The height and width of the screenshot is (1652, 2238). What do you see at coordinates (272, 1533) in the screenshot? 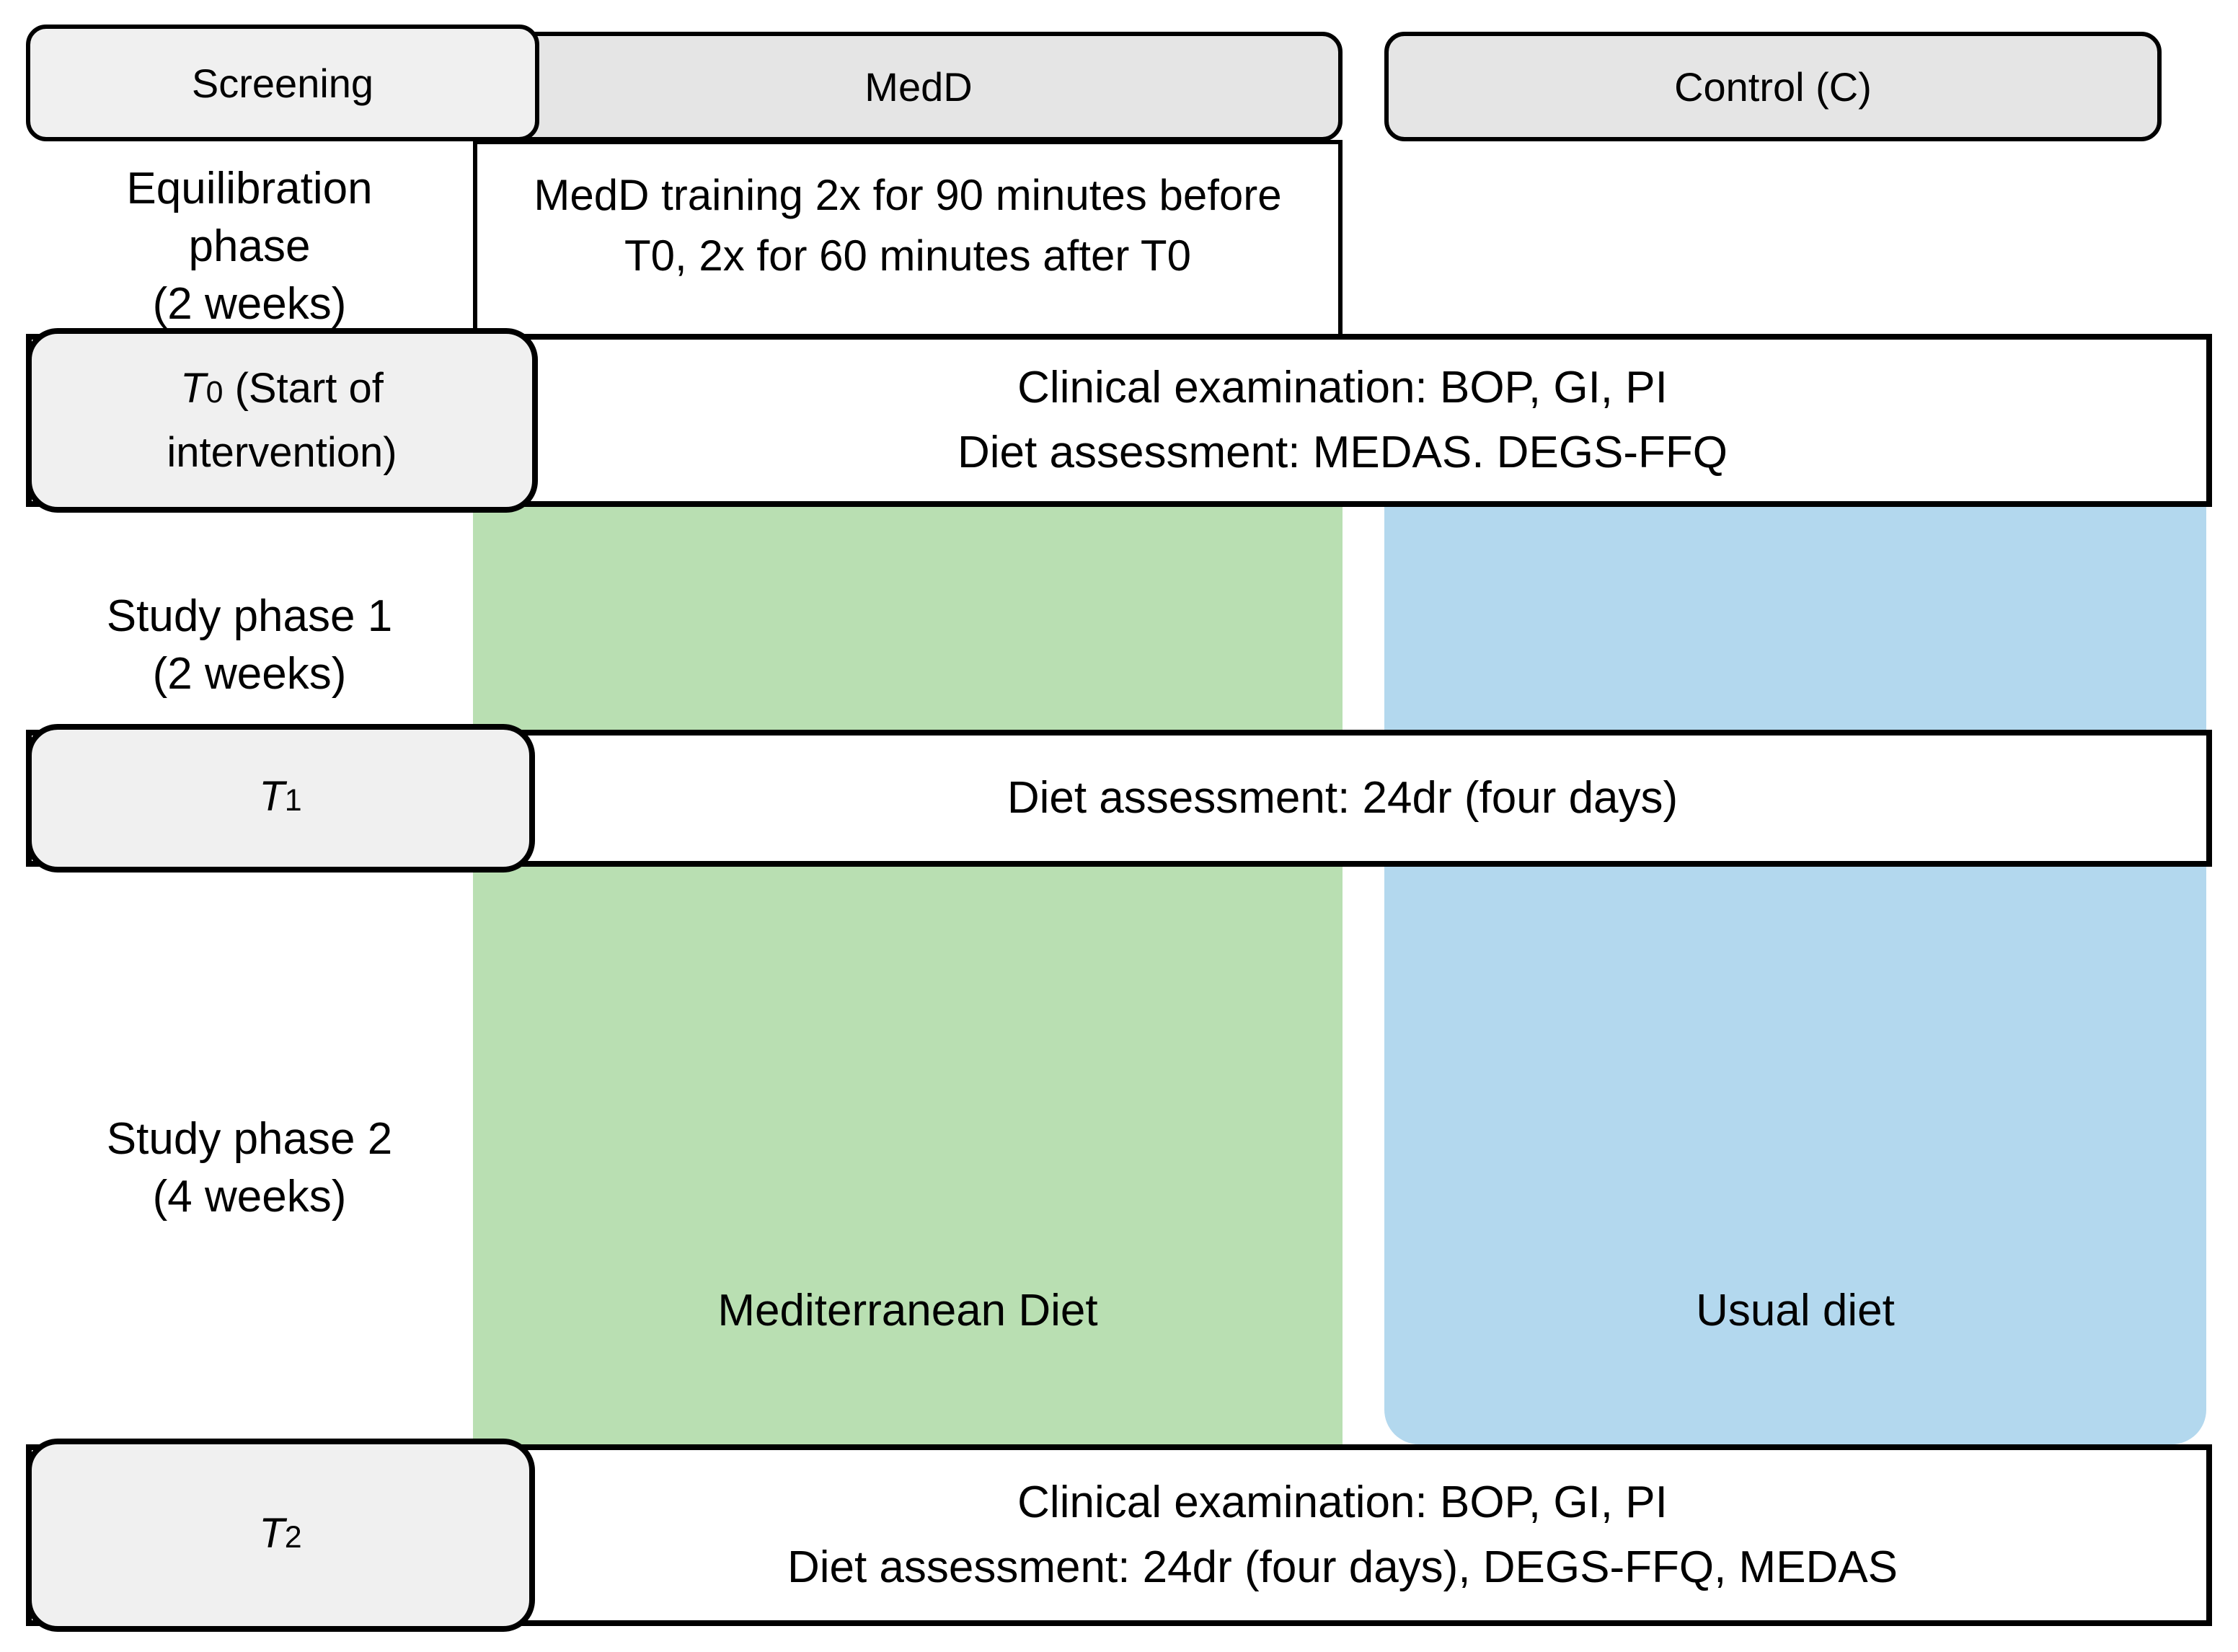
I see `t2-letter: T` at bounding box center [272, 1533].